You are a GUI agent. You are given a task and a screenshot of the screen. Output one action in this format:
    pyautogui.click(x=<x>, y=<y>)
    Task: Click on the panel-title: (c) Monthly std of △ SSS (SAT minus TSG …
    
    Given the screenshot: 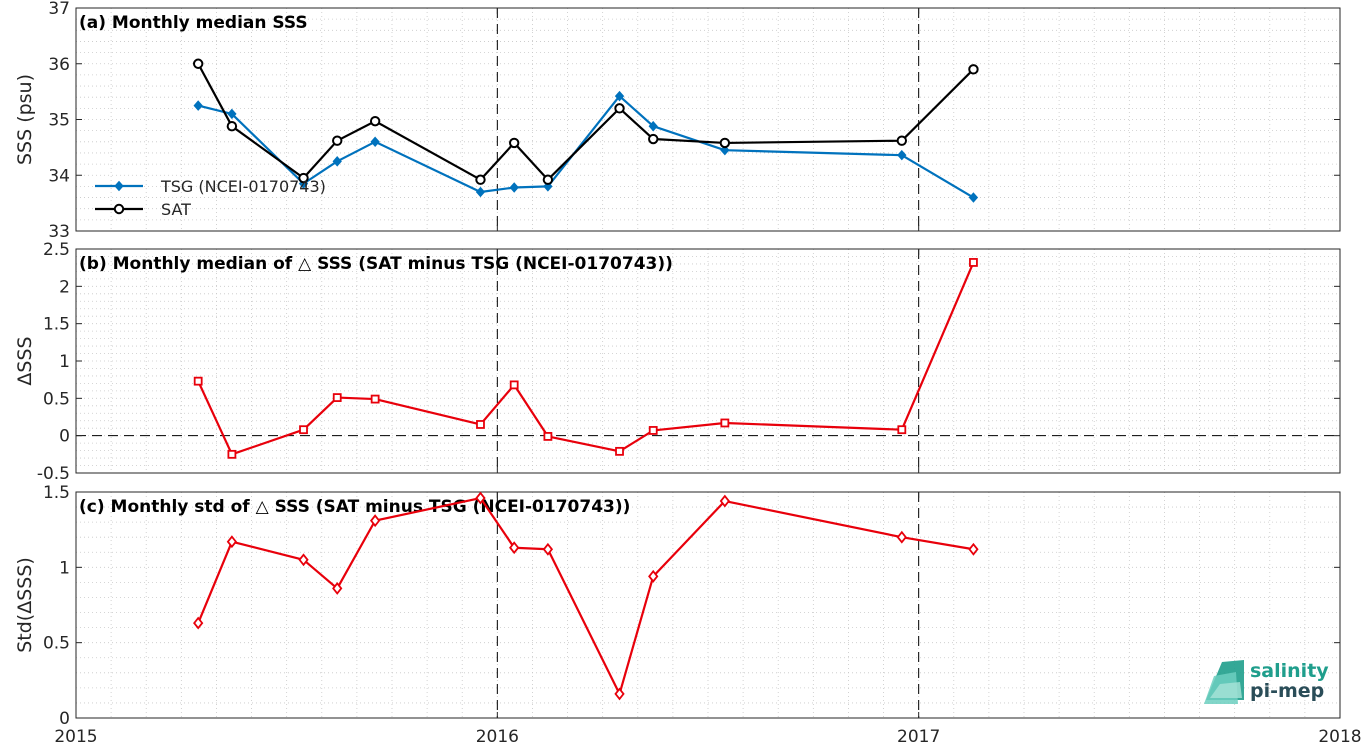 What is the action you would take?
    pyautogui.click(x=354, y=507)
    